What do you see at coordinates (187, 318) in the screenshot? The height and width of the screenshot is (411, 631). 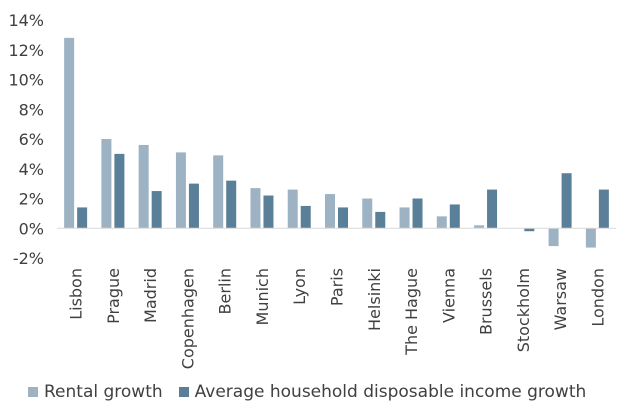 I see `x-tick-label: Copenhagen` at bounding box center [187, 318].